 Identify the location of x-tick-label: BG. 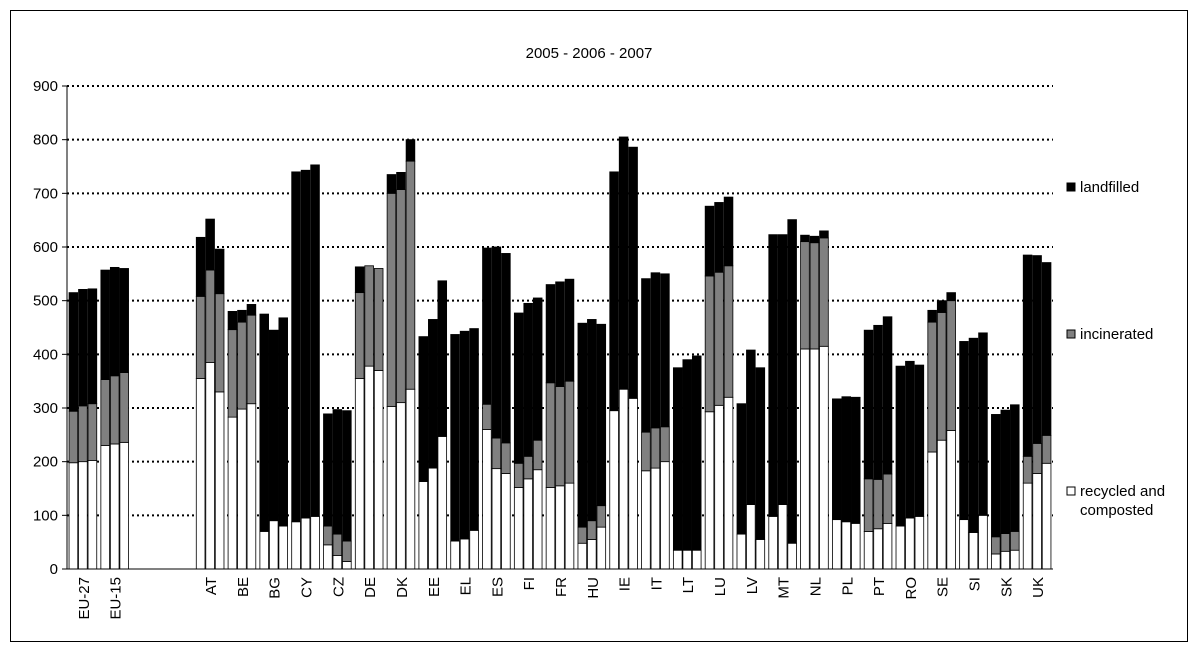
(275, 588).